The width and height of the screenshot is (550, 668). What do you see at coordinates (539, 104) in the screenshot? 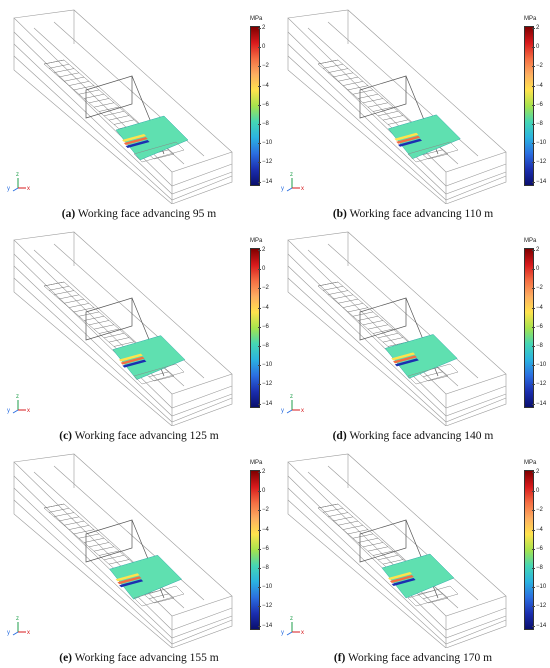
I see `colorbar-tick-label: −6` at bounding box center [539, 104].